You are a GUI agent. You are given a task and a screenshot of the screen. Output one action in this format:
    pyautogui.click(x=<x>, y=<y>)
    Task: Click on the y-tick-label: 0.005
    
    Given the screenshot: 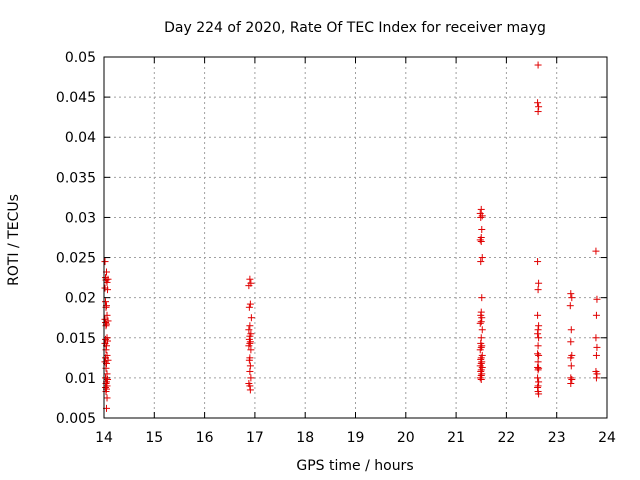 What is the action you would take?
    pyautogui.click(x=76, y=419)
    